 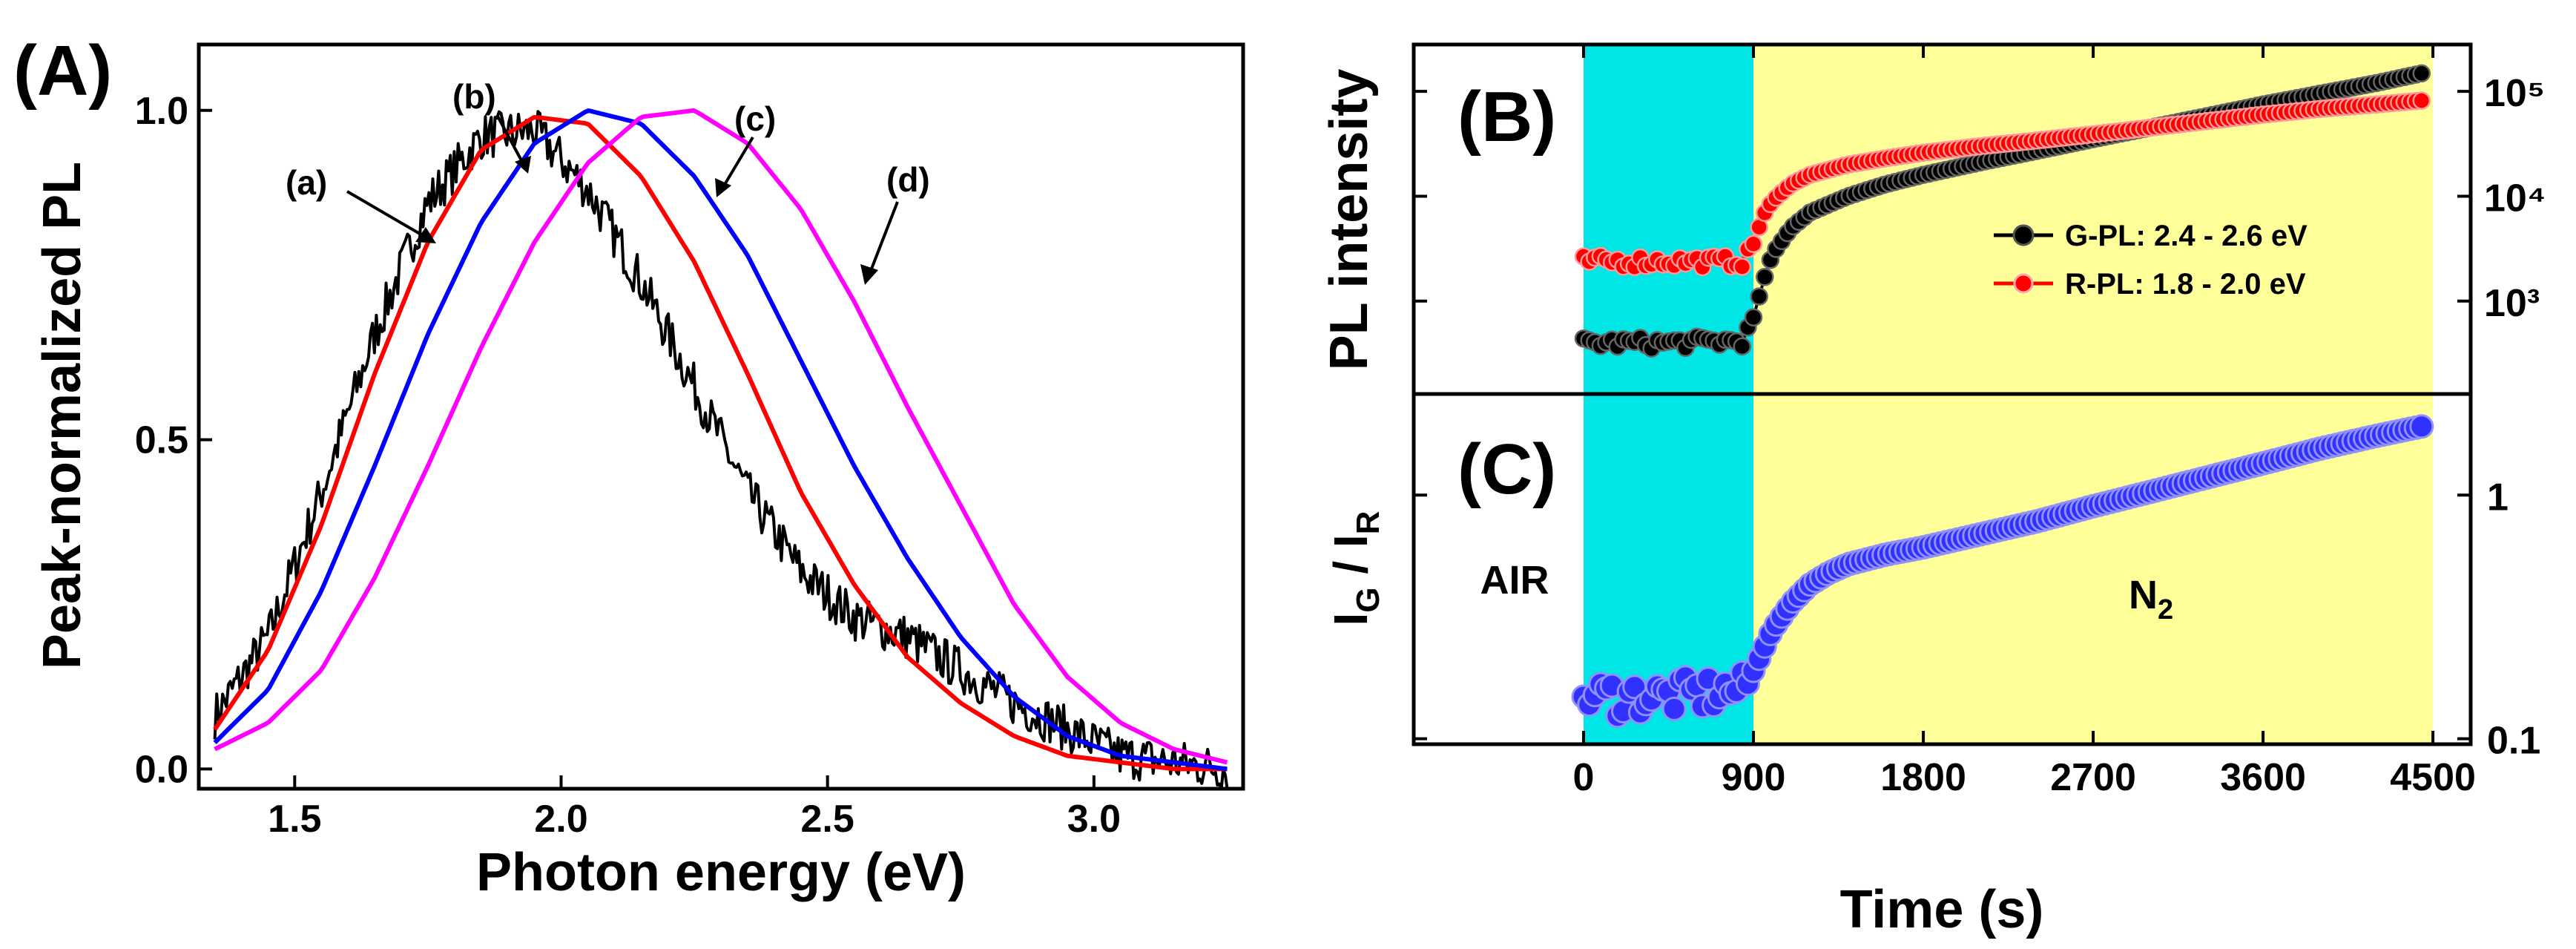 I want to click on c-xtick-label: 1800, so click(x=1923, y=777).